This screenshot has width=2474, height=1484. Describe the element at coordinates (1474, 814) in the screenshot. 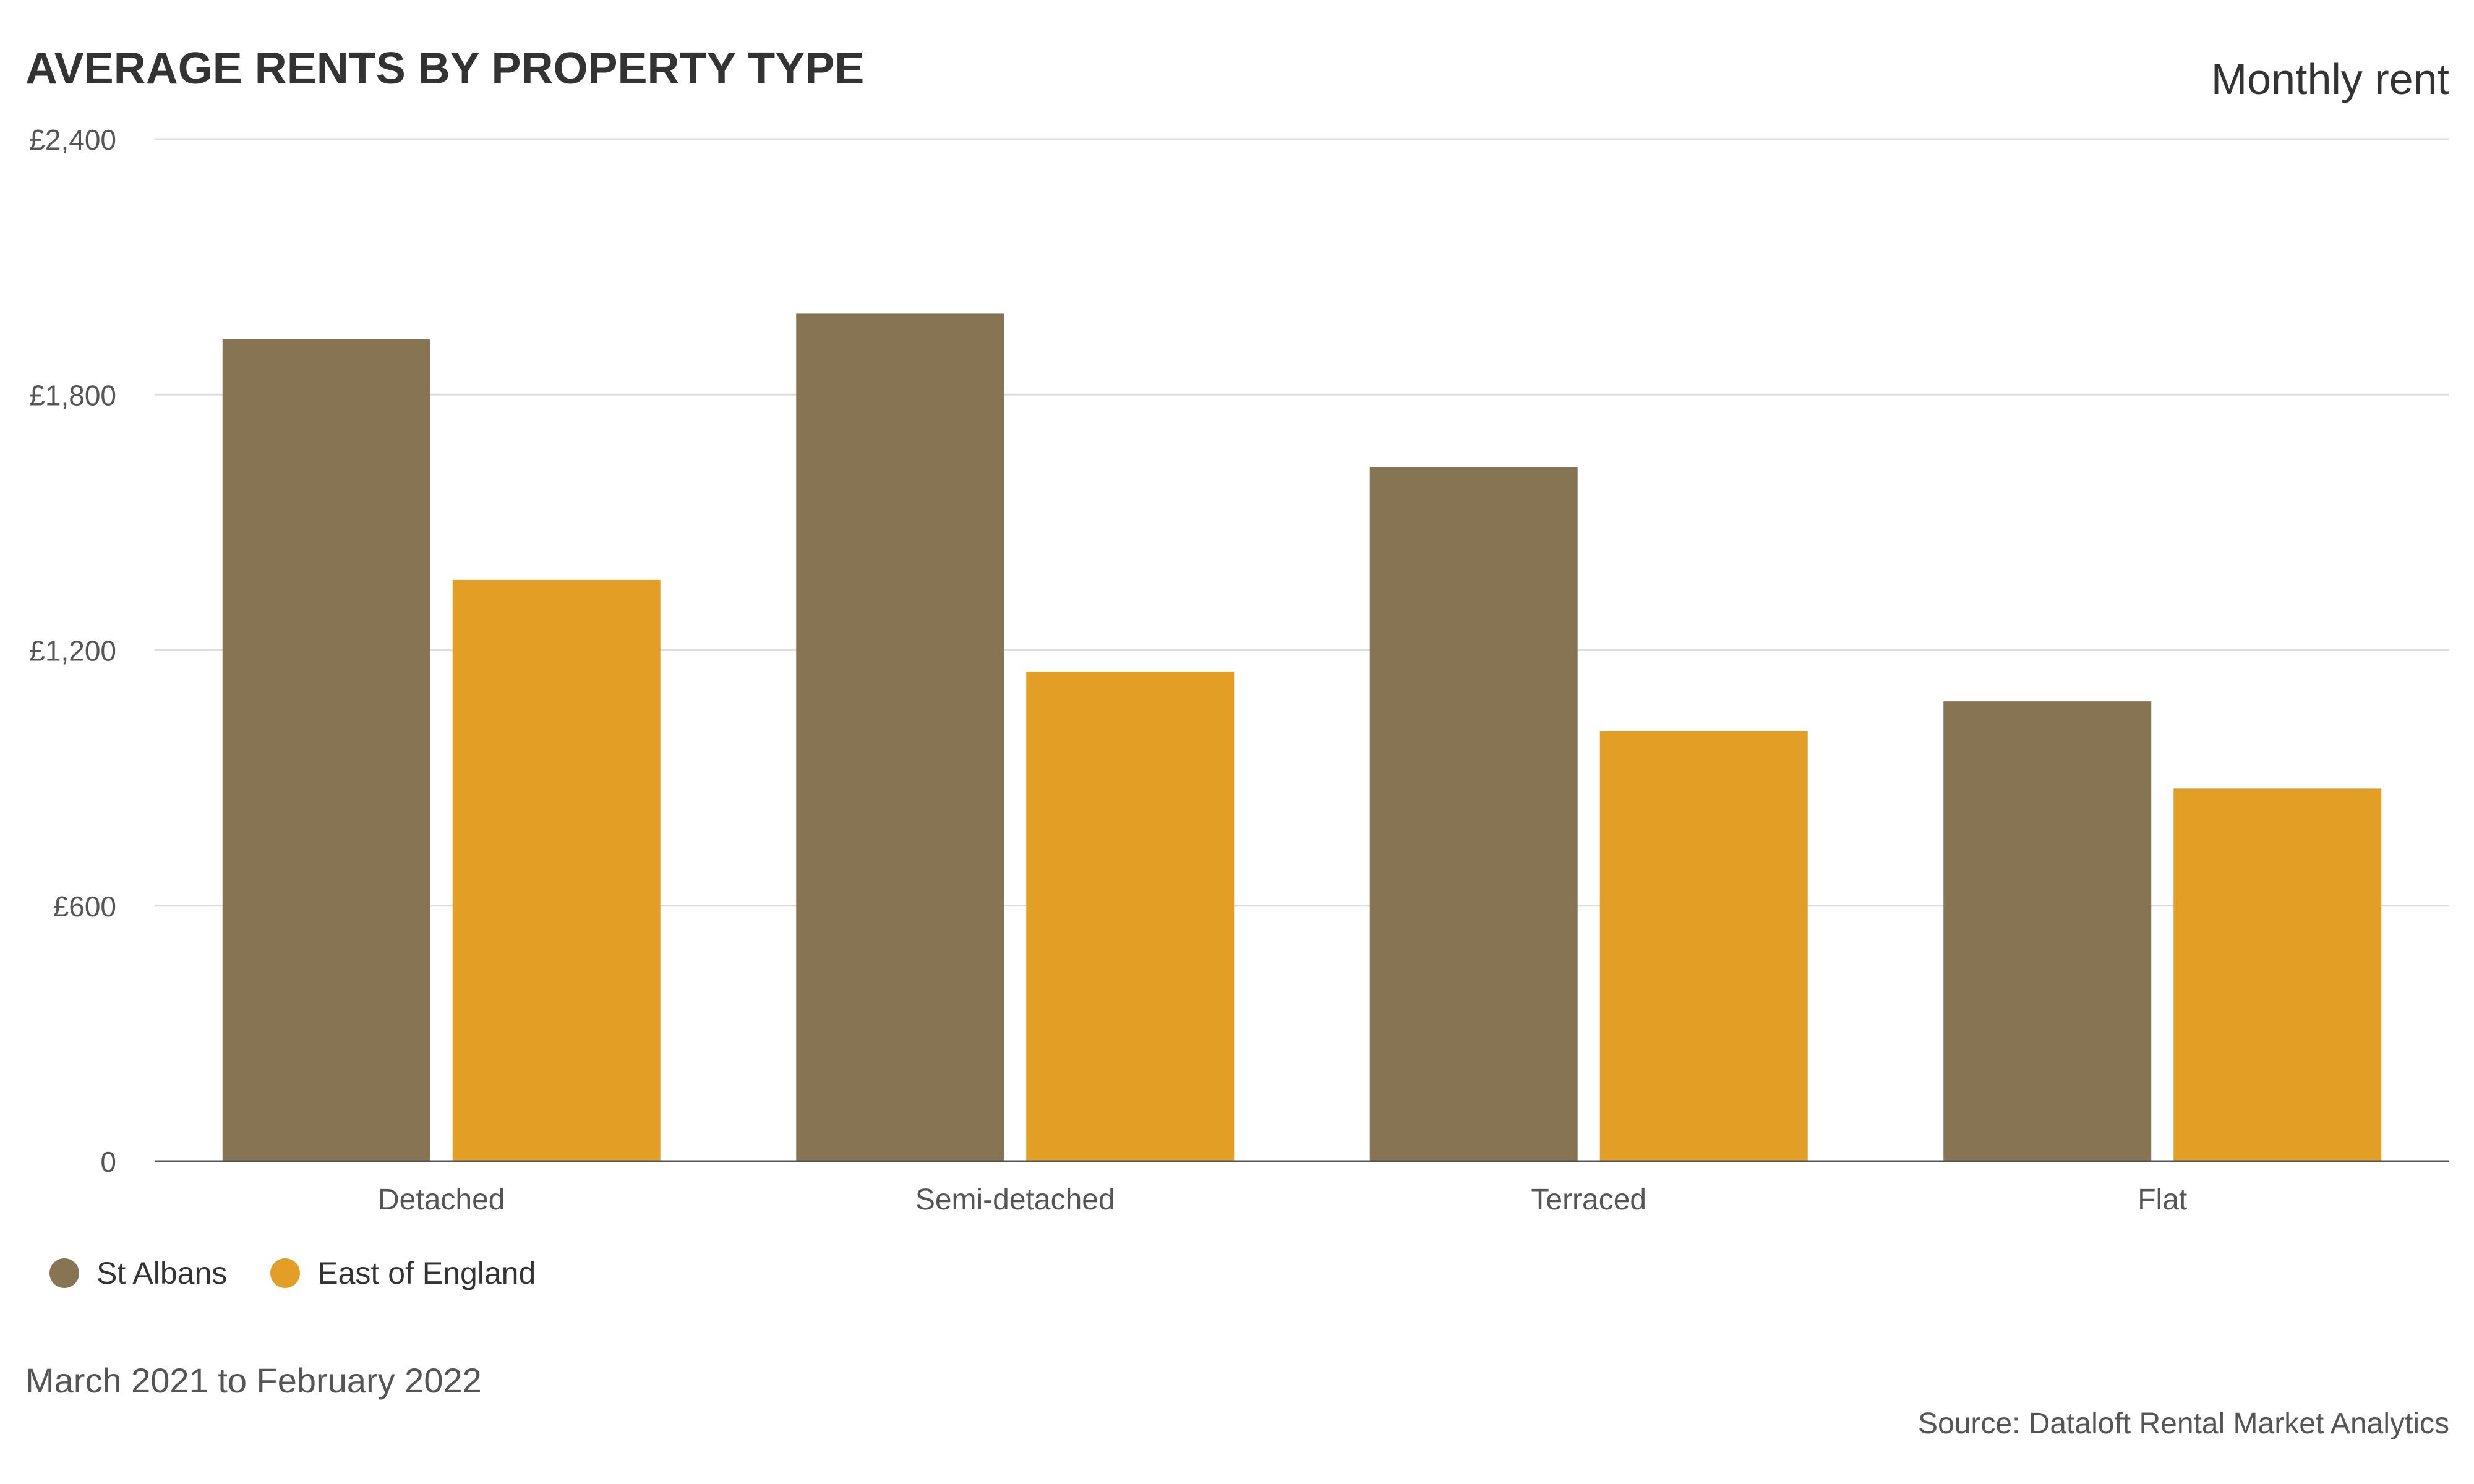

I see `bar-terraced-st-albans` at that location.